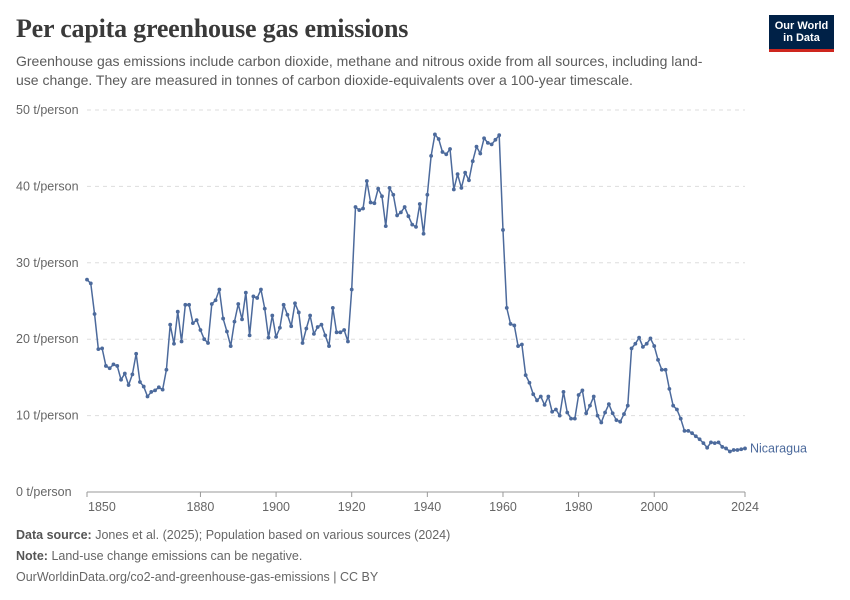  What do you see at coordinates (778, 448) in the screenshot?
I see `series-label: Nicaragua` at bounding box center [778, 448].